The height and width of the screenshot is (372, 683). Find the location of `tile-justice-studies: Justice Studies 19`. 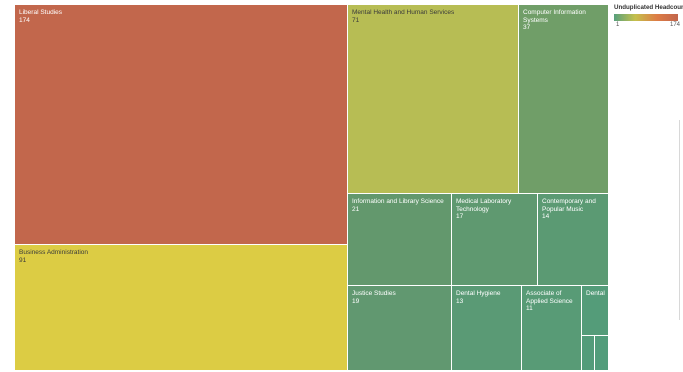

tile-justice-studies: Justice Studies 19 is located at coordinates (400, 328).